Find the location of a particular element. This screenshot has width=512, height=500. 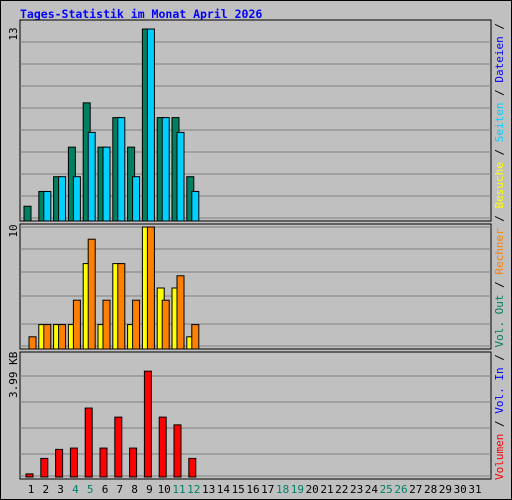

x-tick-label: 21 is located at coordinates (326, 489).